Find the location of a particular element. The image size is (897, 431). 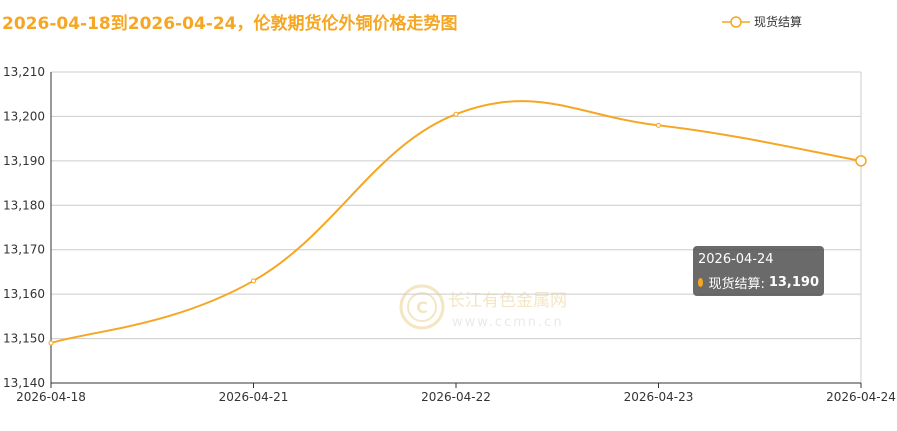

watermark-logo-icon is located at coordinates (422, 307).